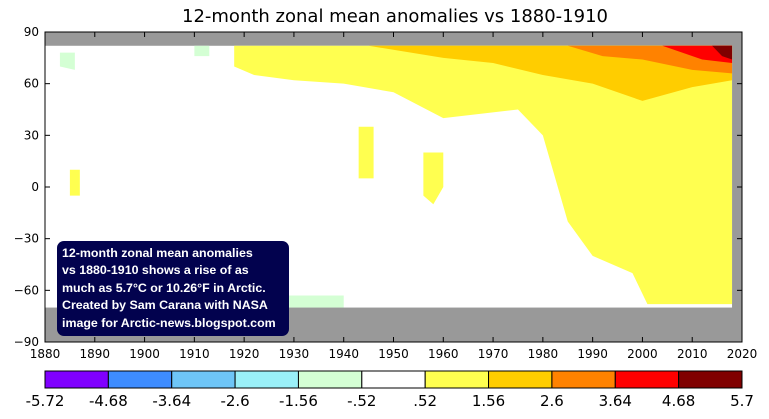 The width and height of the screenshot is (769, 419). Describe the element at coordinates (144, 354) in the screenshot. I see `x-tick-label: 1900` at that location.